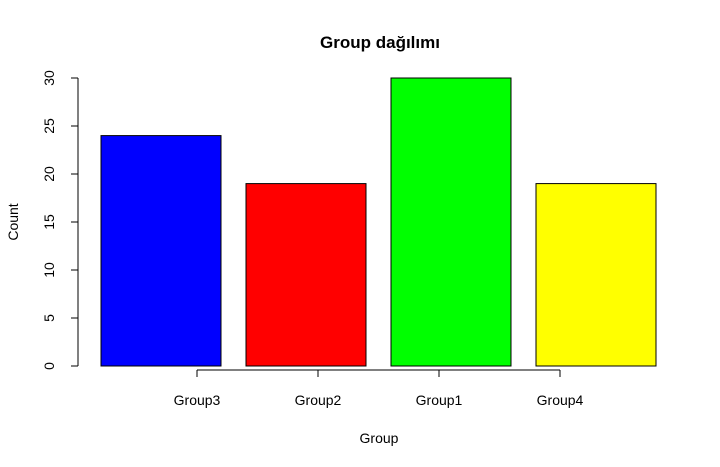 The width and height of the screenshot is (720, 467). What do you see at coordinates (379, 438) in the screenshot?
I see `x-axis-label: Group` at bounding box center [379, 438].